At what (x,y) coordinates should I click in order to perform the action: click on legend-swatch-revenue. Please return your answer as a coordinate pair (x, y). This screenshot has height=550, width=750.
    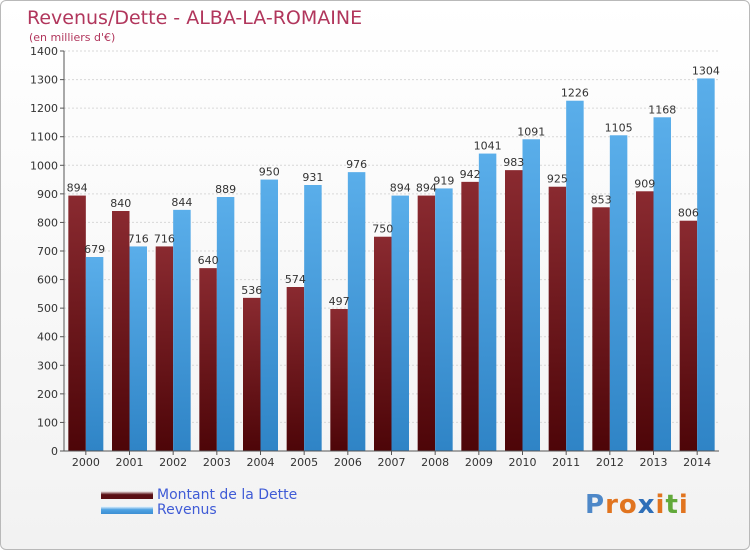
    Looking at the image, I should click on (127, 509).